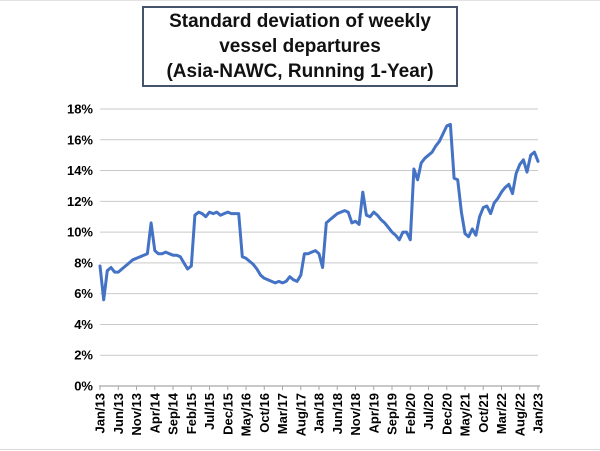 This screenshot has height=451, width=600. I want to click on chart-title-line-2: vessel departures, so click(300, 46).